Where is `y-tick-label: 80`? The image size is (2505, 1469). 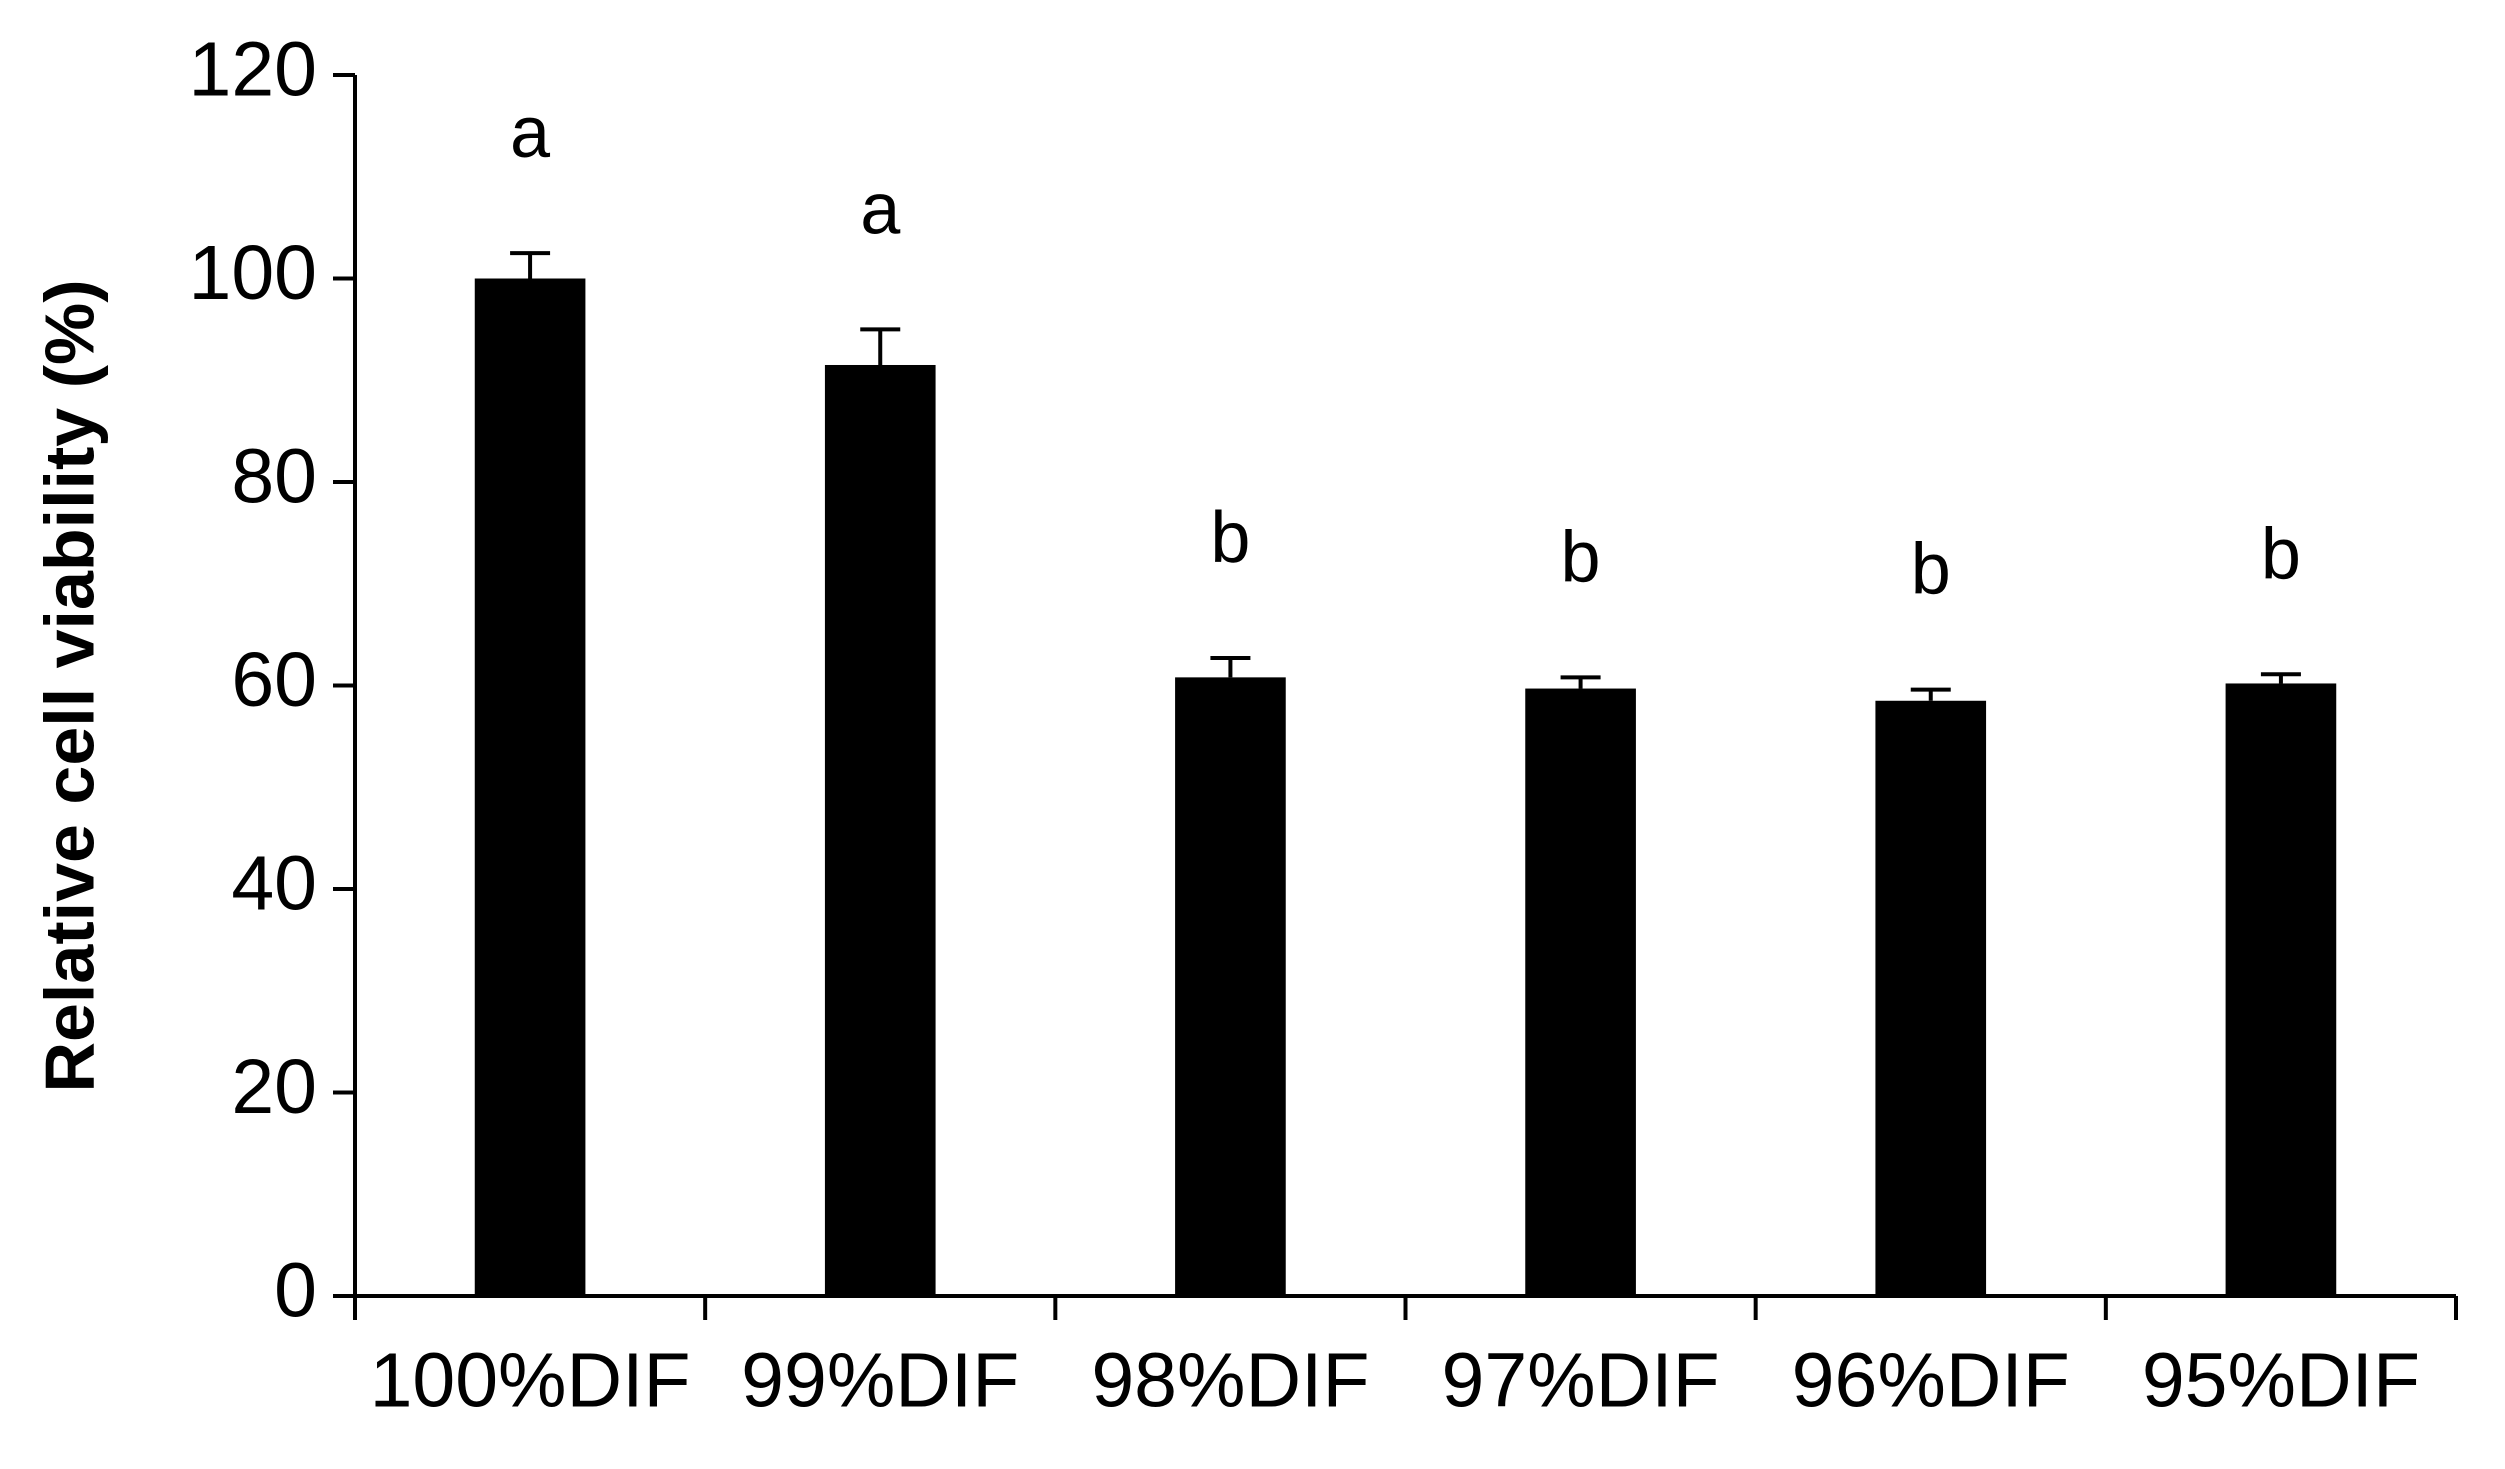 y-tick-label: 80 is located at coordinates (274, 476).